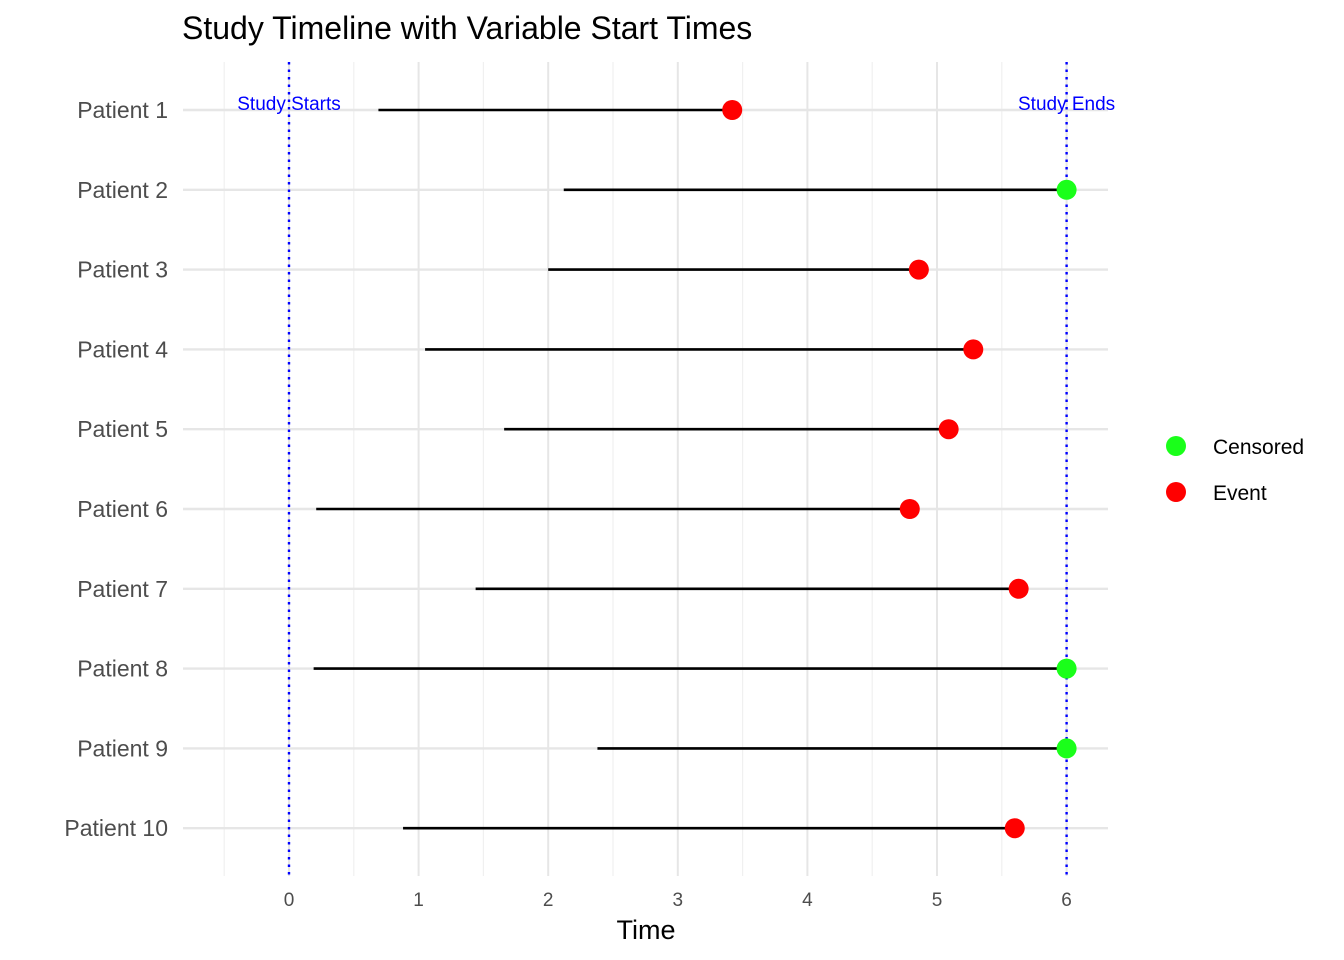 The image size is (1344, 960). Describe the element at coordinates (122, 748) in the screenshot. I see `y-axis-label: Patient 9` at that location.